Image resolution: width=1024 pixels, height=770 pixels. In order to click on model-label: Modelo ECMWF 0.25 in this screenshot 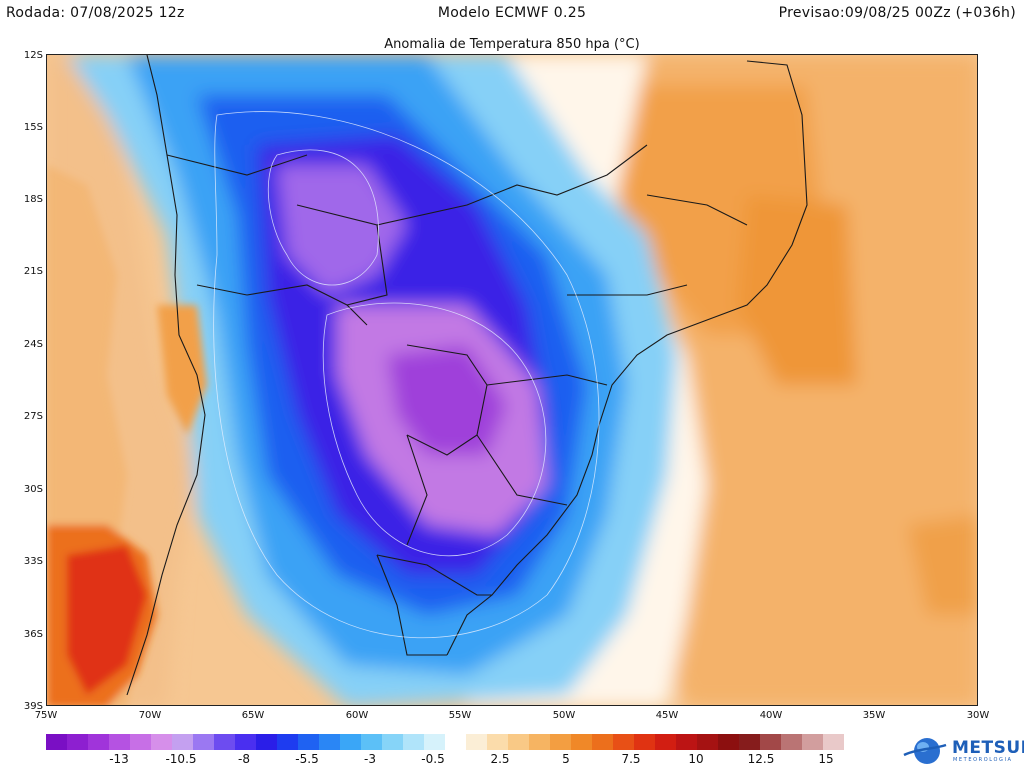, I will do `click(512, 13)`.